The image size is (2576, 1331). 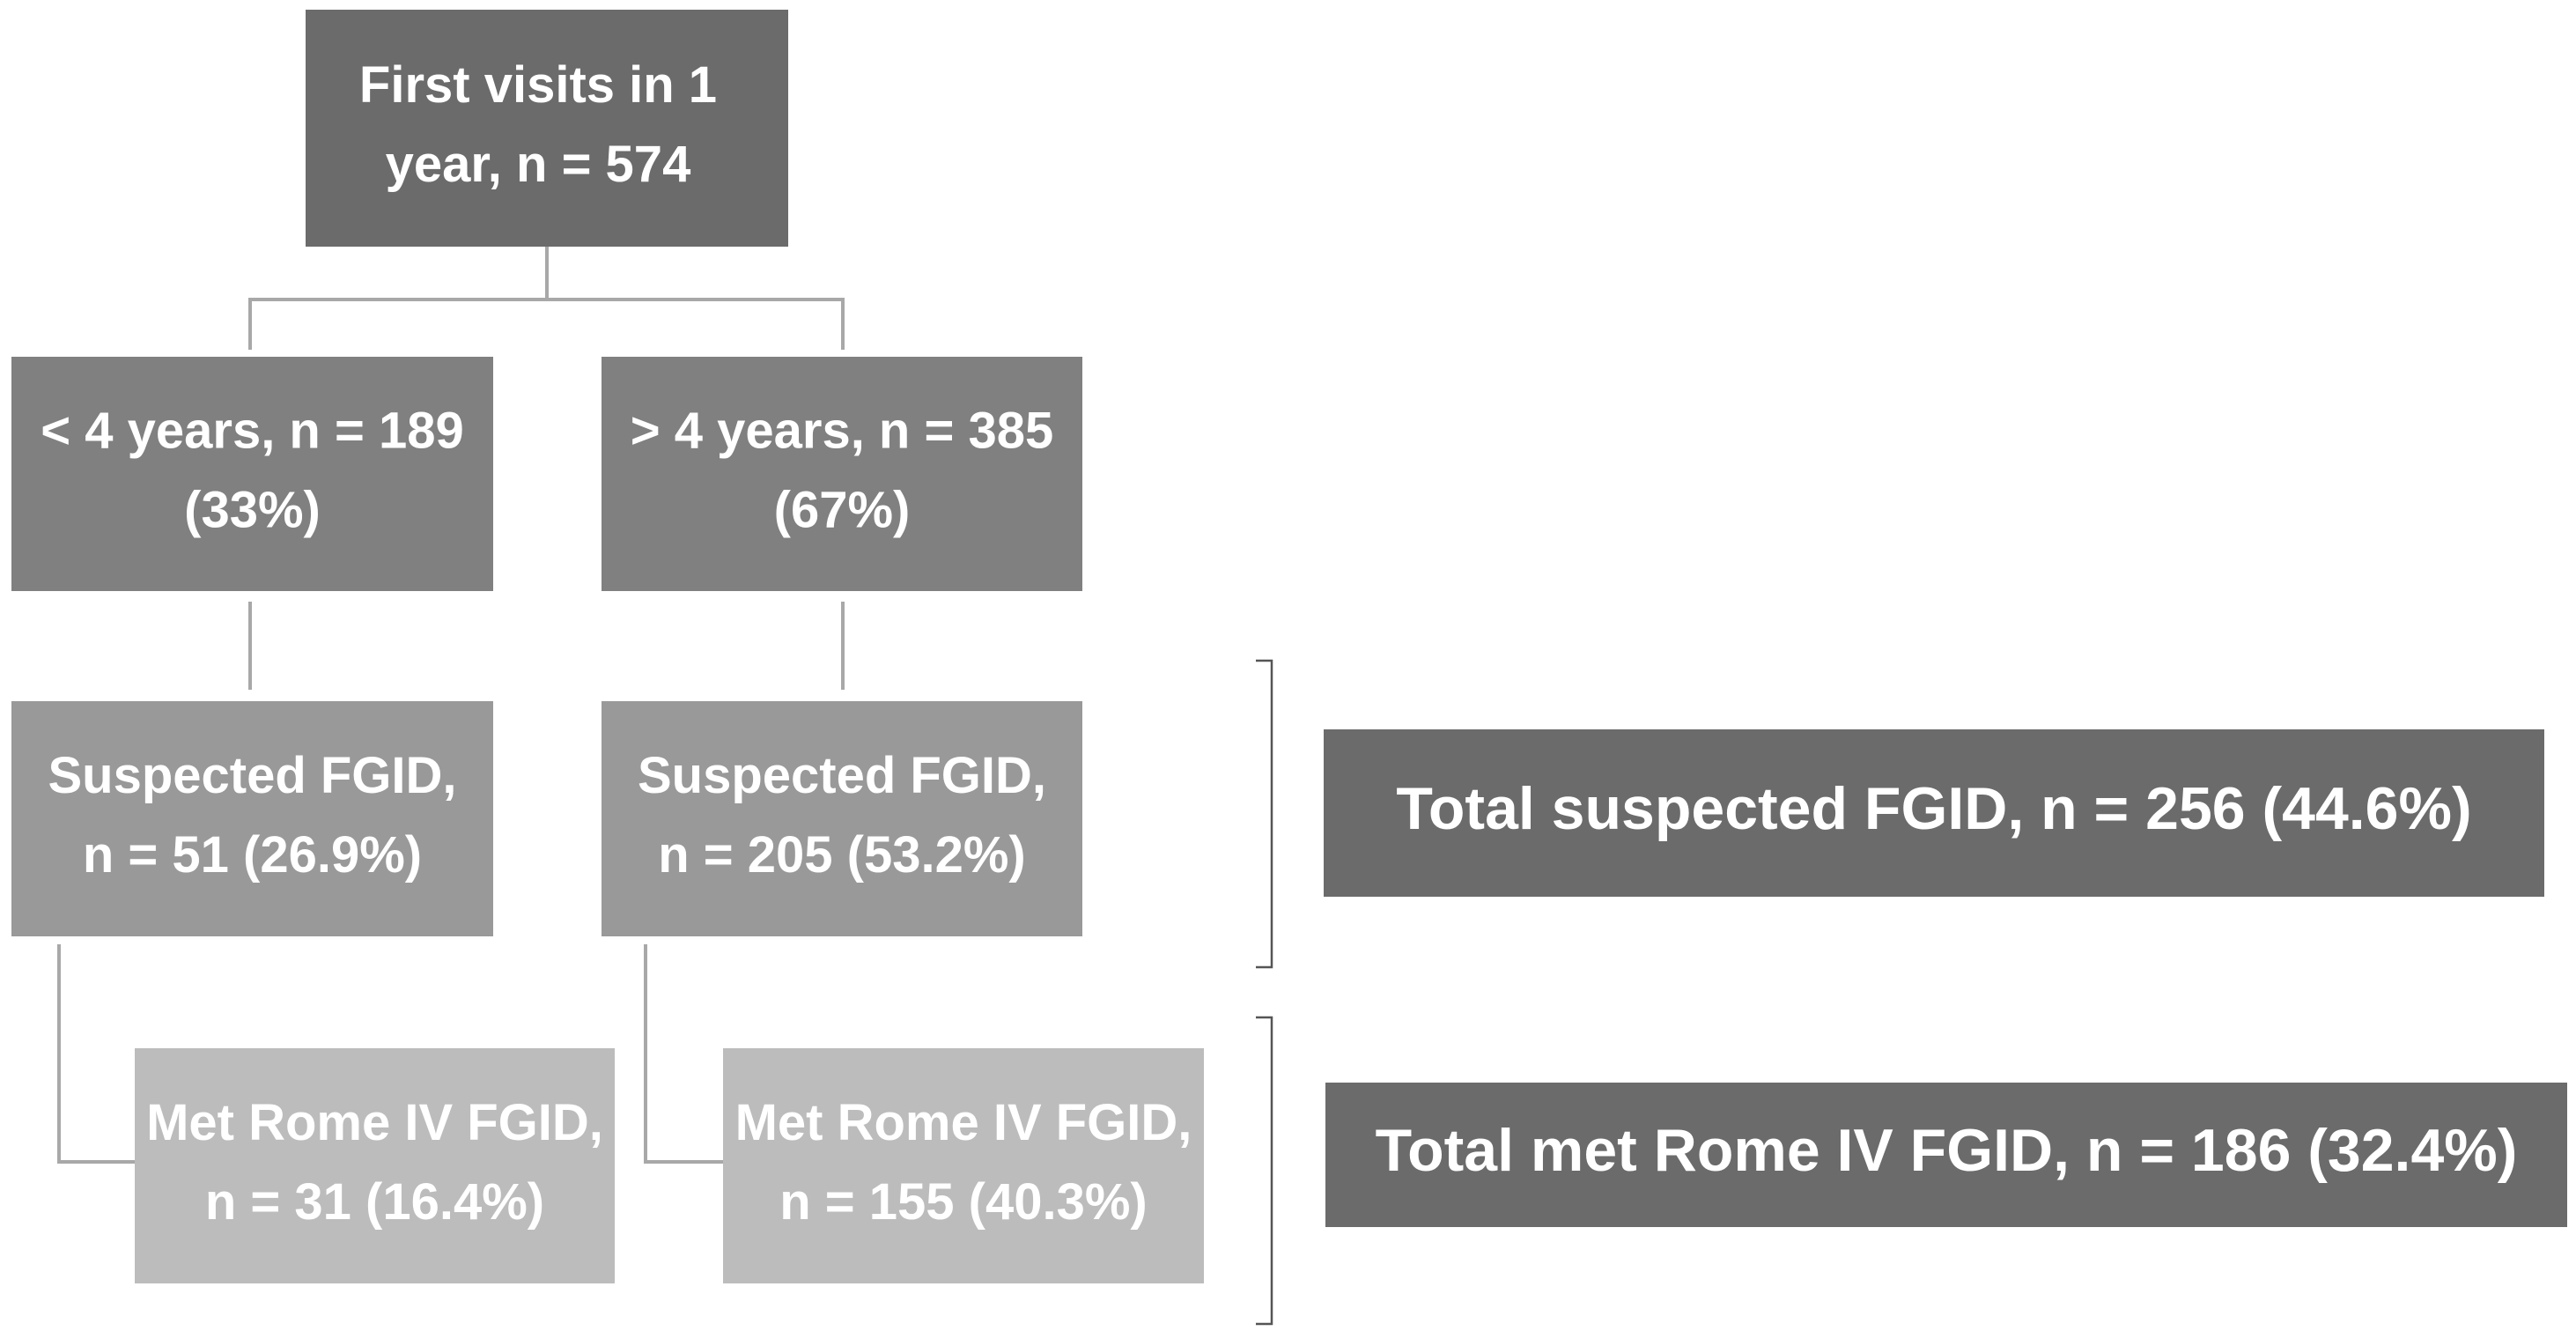 What do you see at coordinates (842, 855) in the screenshot?
I see `node-label: n = 205 (53.2%)` at bounding box center [842, 855].